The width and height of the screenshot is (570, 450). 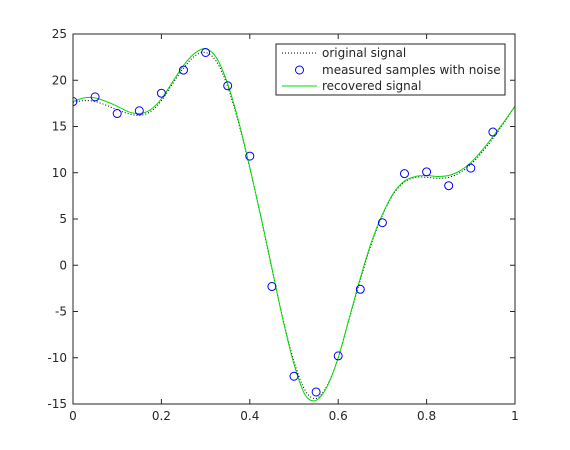 I want to click on y-tick-label: 10, so click(x=59, y=173).